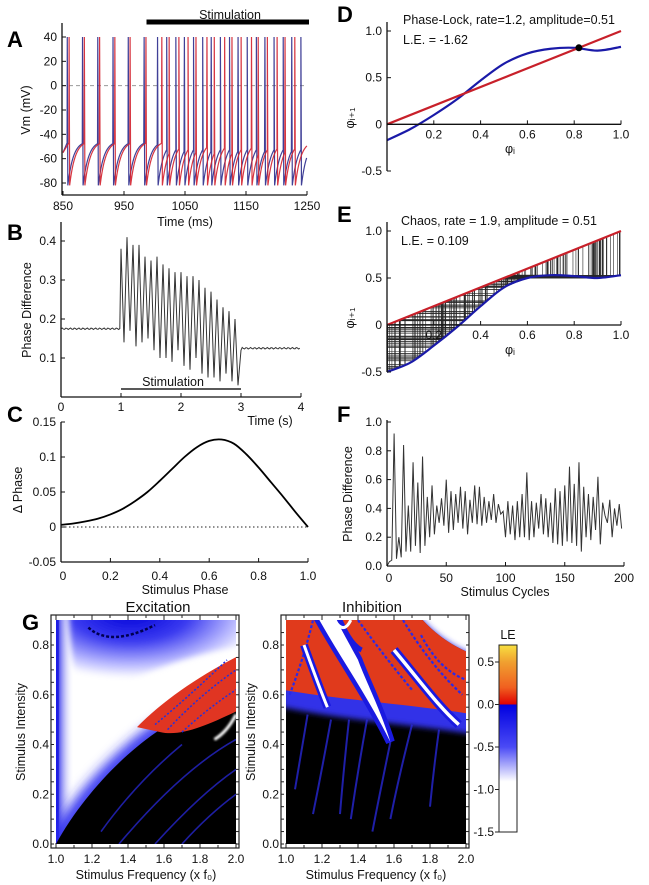 This screenshot has width=649, height=885. I want to click on a-x-tick-label: 1250, so click(307, 206).